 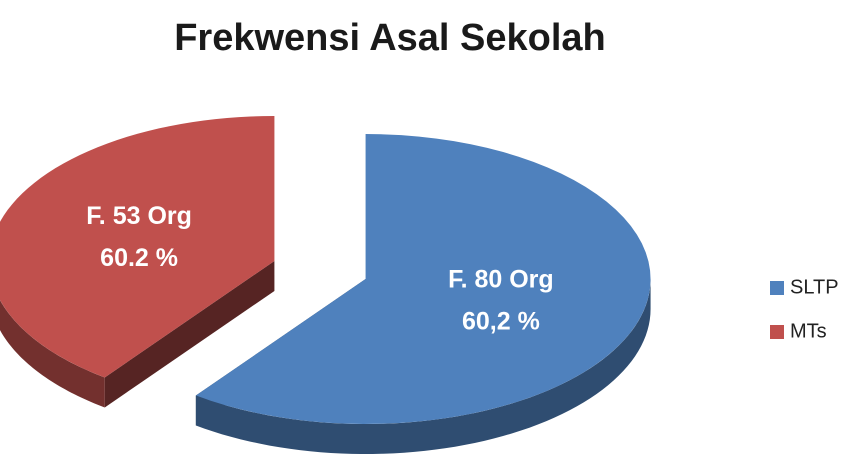 I want to click on chart-title: Frekwensi Asal Sekolah, so click(x=390, y=38).